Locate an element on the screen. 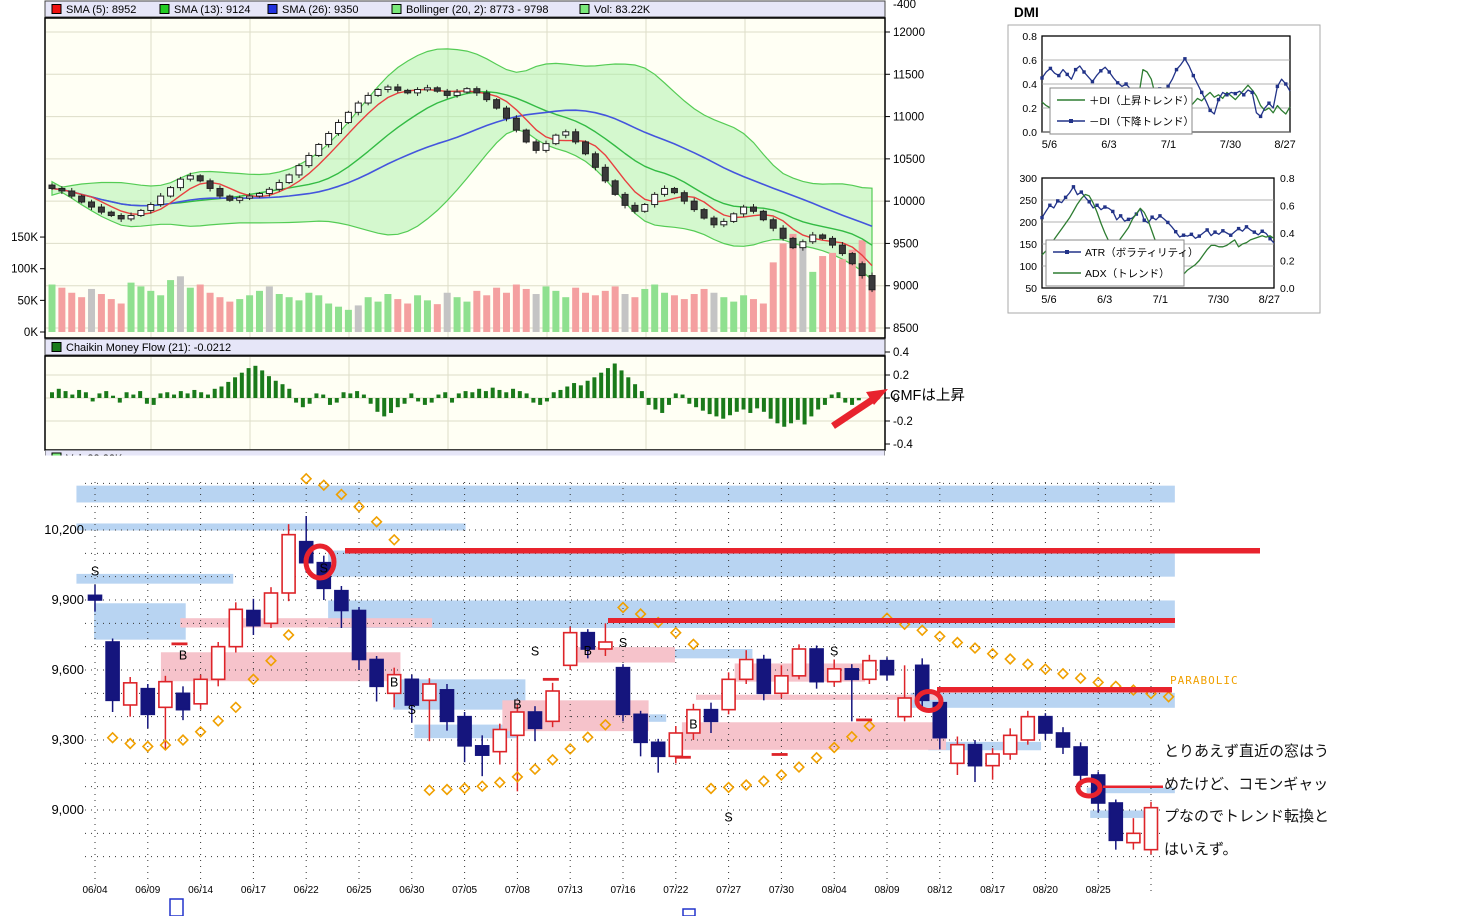  date-label: 08/17 is located at coordinates (992, 890).